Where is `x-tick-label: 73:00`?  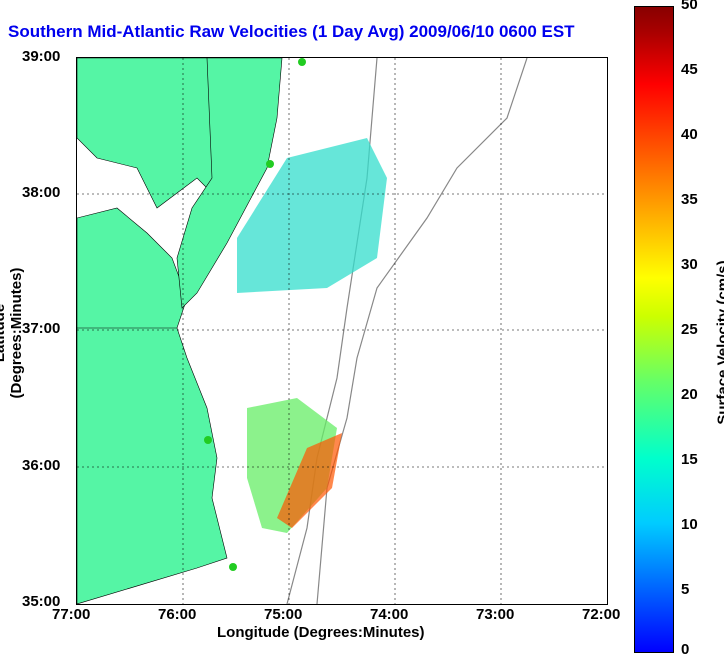 x-tick-label: 73:00 is located at coordinates (495, 614).